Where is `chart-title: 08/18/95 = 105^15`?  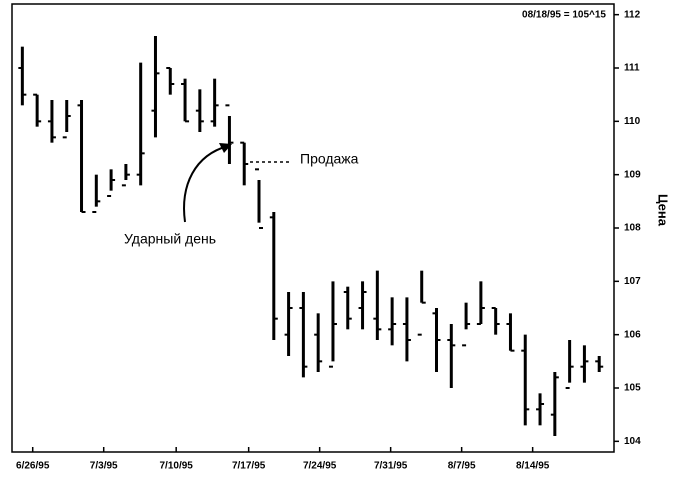
chart-title: 08/18/95 = 105^15 is located at coordinates (564, 15).